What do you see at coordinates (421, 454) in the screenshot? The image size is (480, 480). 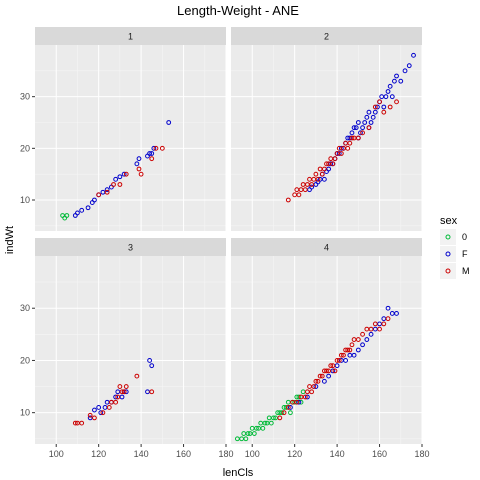 I see `x-tick-label: 180` at bounding box center [421, 454].